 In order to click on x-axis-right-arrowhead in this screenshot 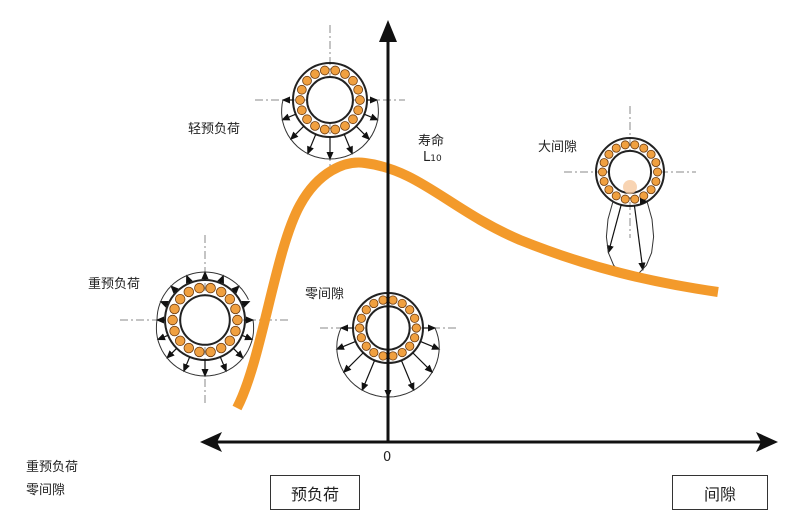, I will do `click(767, 442)`.